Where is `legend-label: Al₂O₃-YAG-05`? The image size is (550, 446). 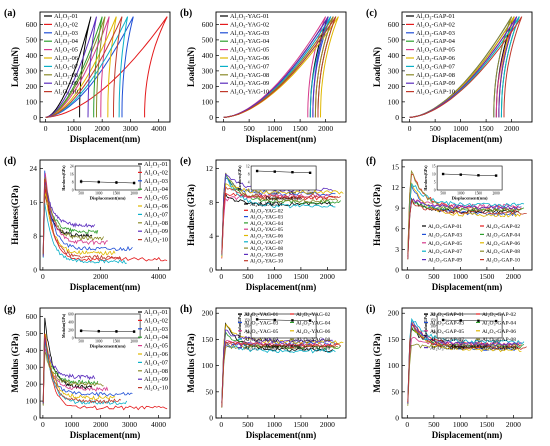
legend-label: Al₂O₃-YAG-05 is located at coordinates (249, 50).